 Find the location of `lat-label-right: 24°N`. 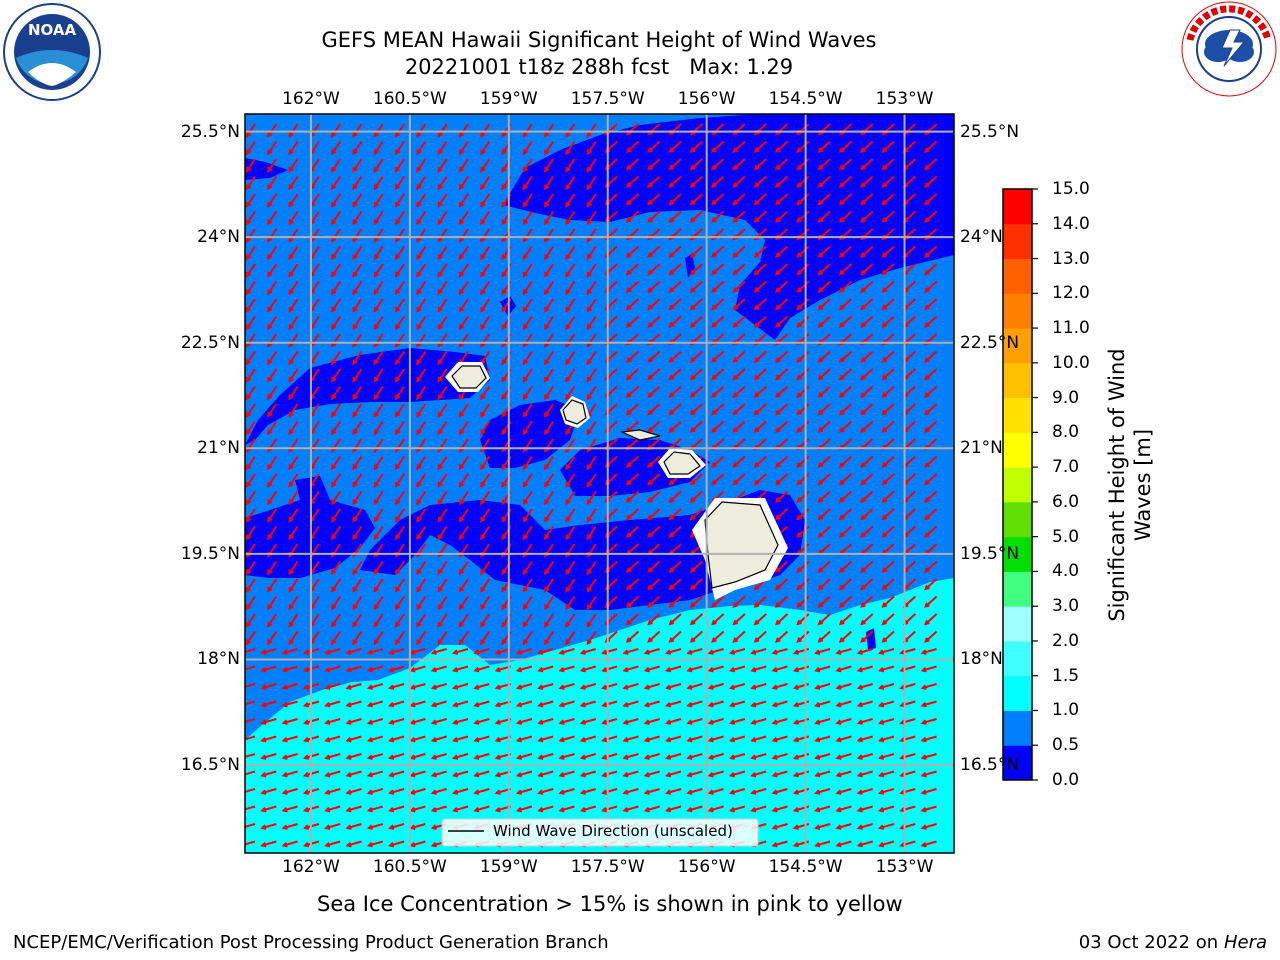

lat-label-right: 24°N is located at coordinates (981, 237).